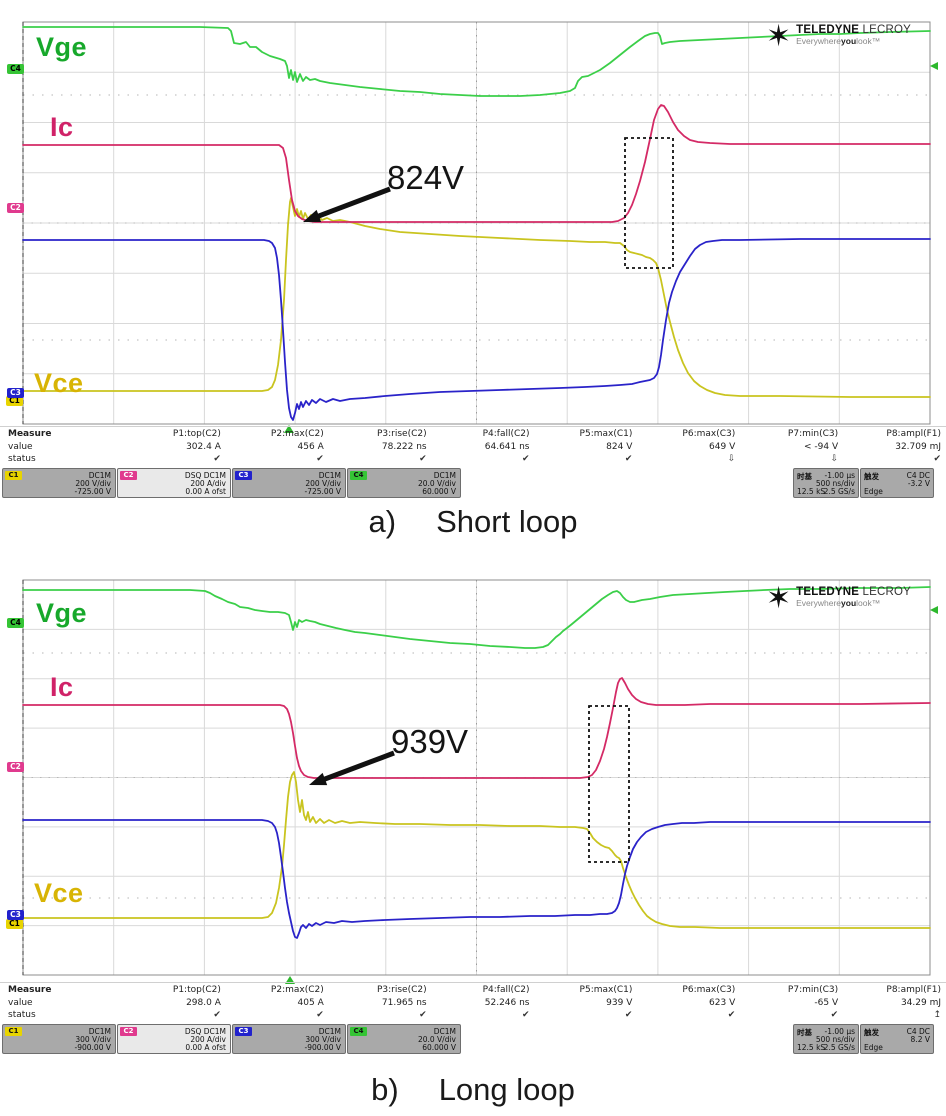 The width and height of the screenshot is (946, 1116). What do you see at coordinates (606, 1002) in the screenshot?
I see `measure-column-p5: P5:max(C1) 939 V ✔` at bounding box center [606, 1002].